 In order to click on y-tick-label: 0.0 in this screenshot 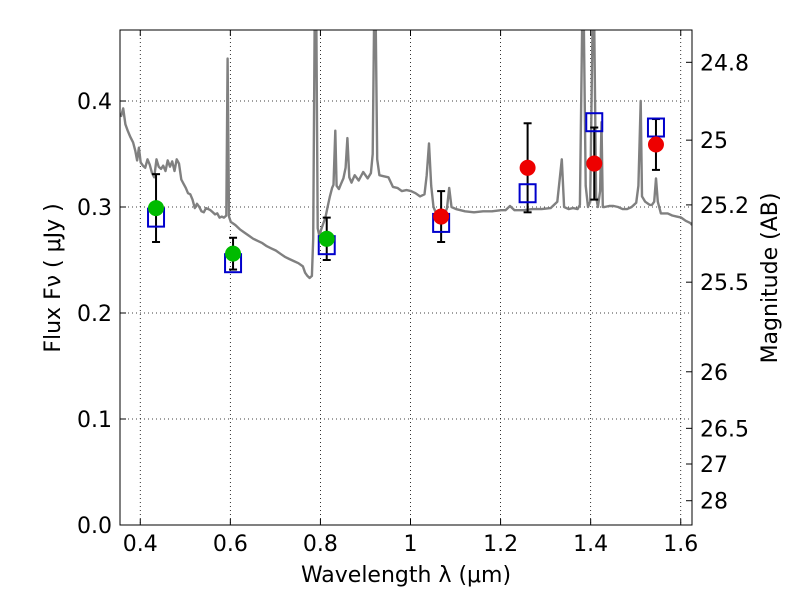, I will do `click(94, 526)`.